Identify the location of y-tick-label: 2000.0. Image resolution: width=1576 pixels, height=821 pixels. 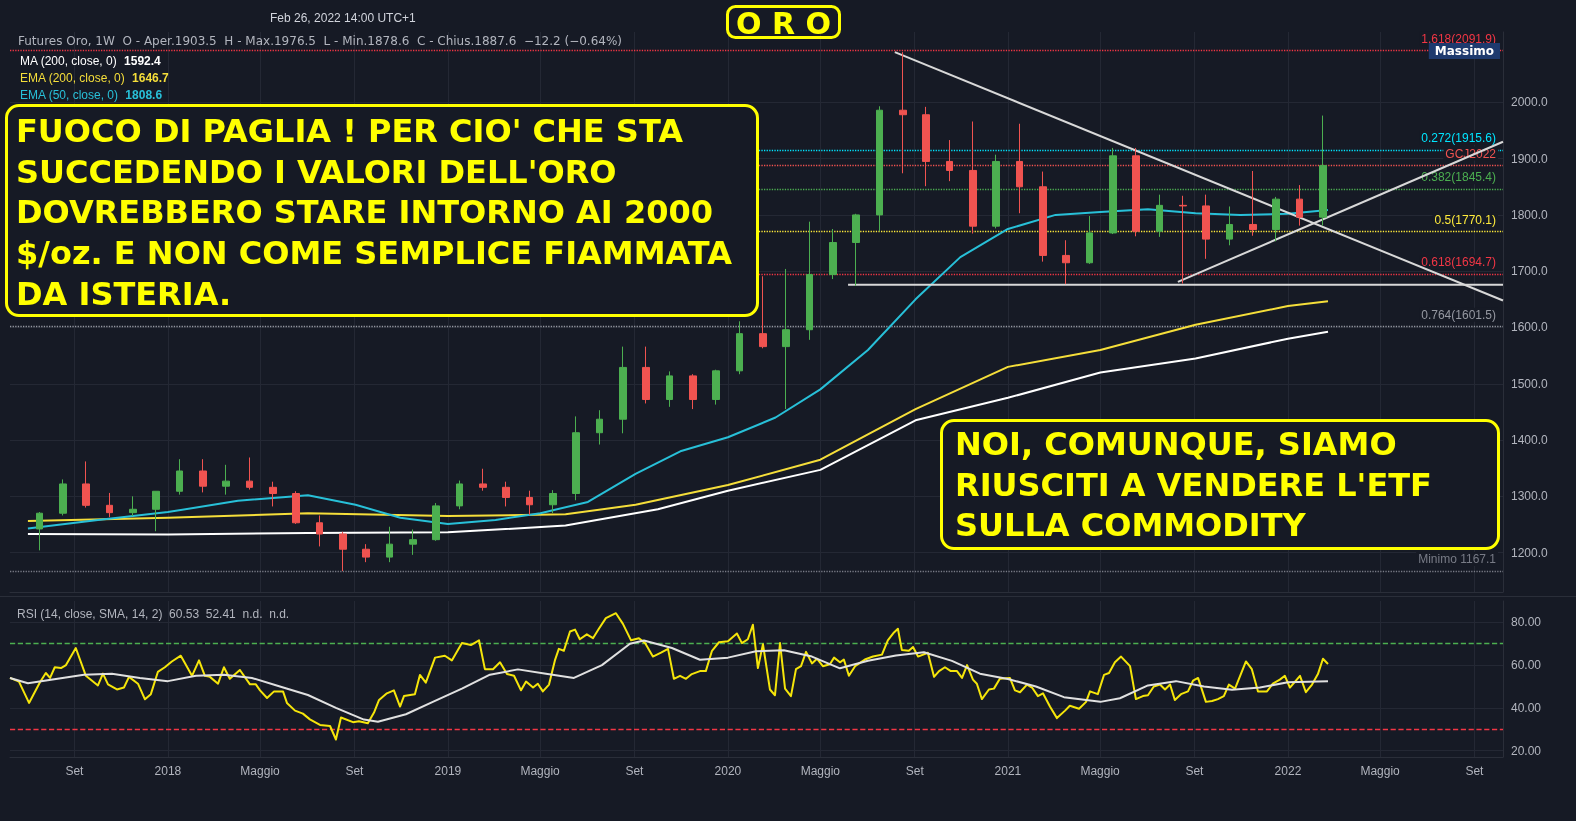
(1530, 102).